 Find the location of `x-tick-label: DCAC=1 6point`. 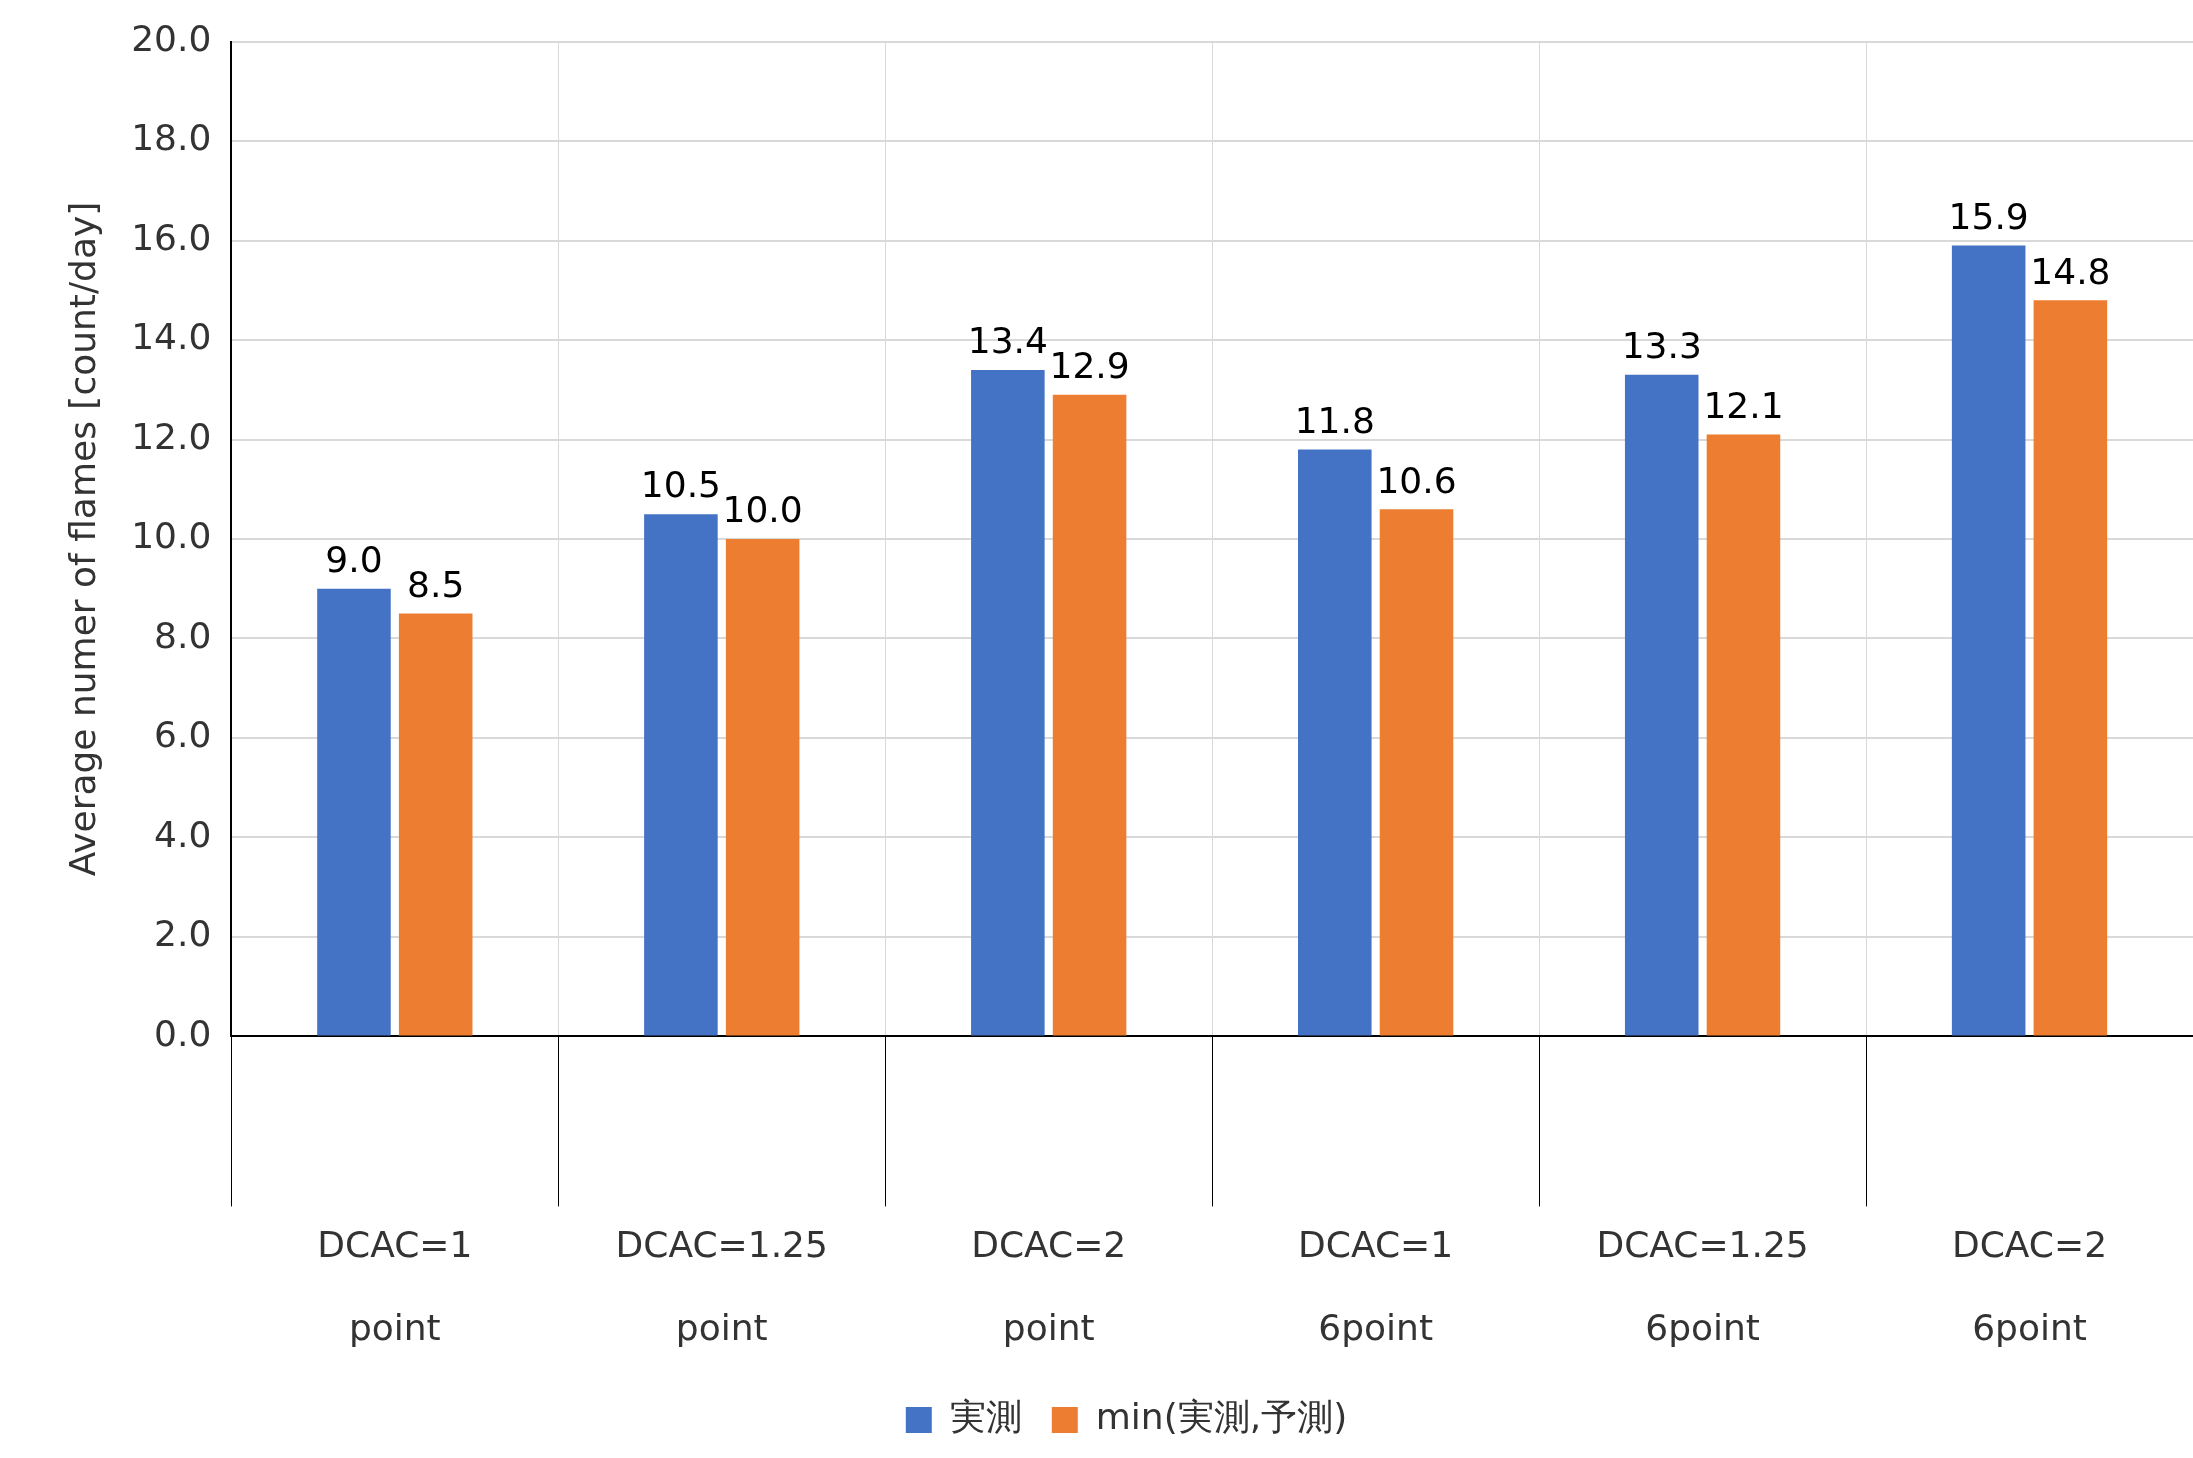

x-tick-label: DCAC=1 6point is located at coordinates (1376, 1286).